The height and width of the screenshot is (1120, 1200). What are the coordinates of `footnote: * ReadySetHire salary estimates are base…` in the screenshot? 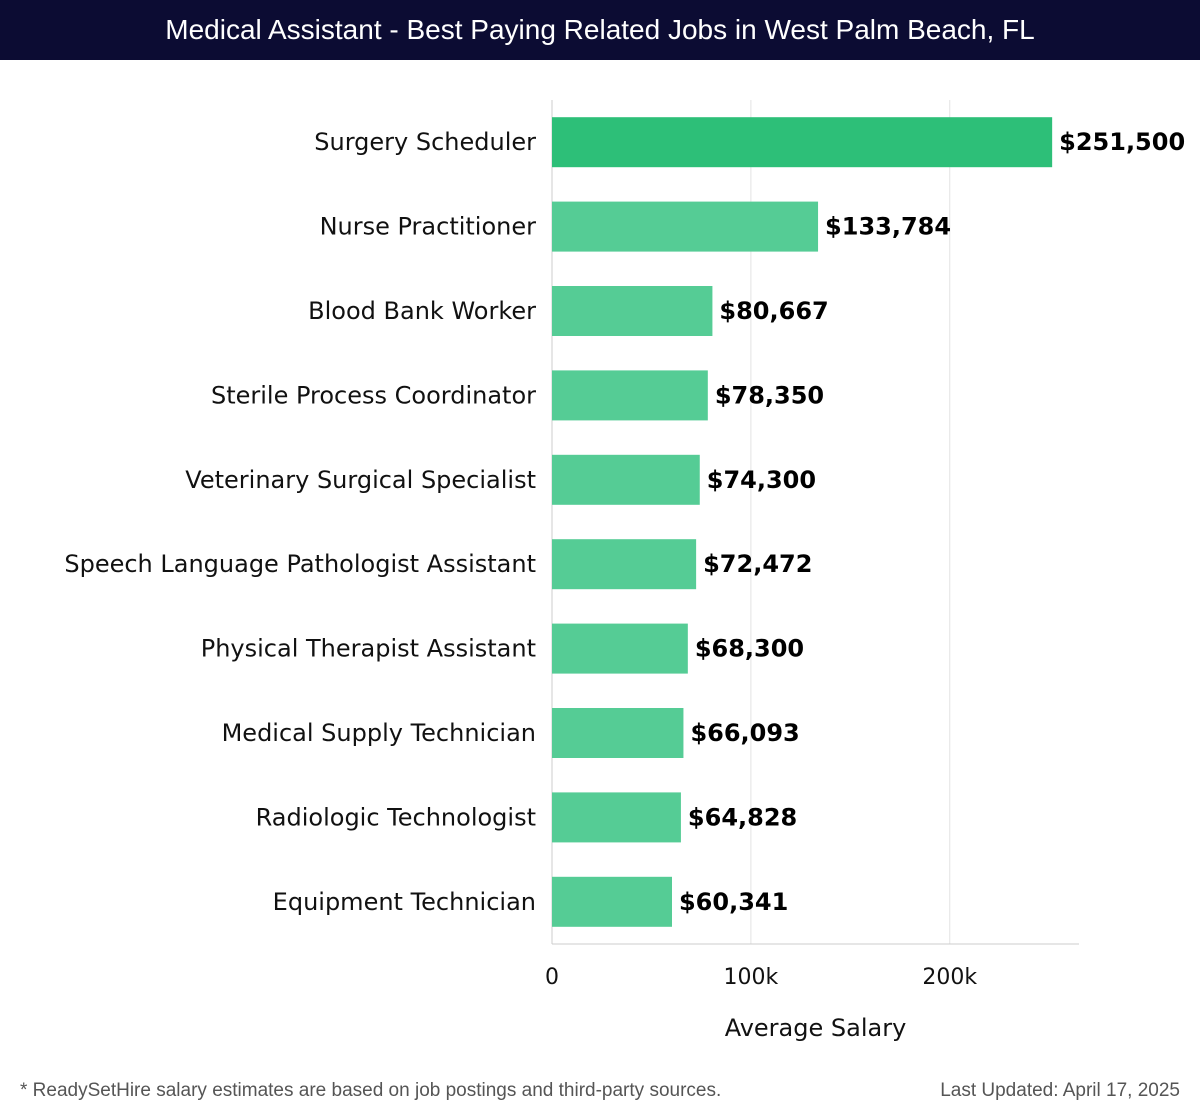 It's located at (371, 1090).